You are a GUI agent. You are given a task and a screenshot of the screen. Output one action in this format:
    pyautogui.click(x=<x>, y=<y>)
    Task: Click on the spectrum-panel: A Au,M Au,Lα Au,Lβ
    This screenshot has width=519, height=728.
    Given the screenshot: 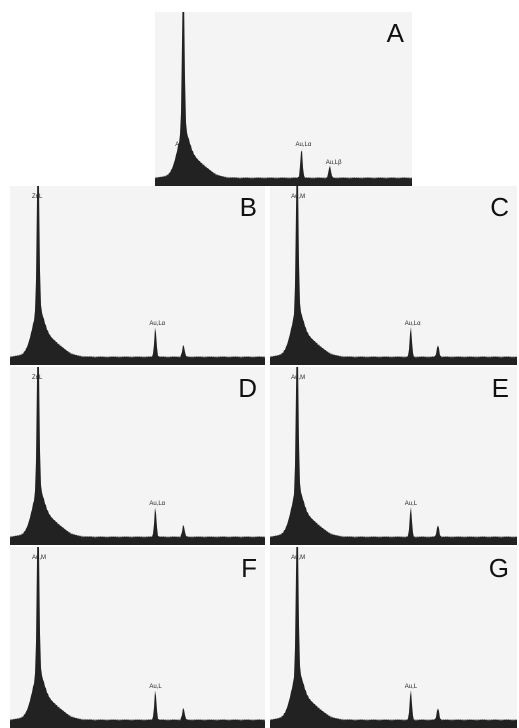 What is the action you would take?
    pyautogui.click(x=283, y=99)
    